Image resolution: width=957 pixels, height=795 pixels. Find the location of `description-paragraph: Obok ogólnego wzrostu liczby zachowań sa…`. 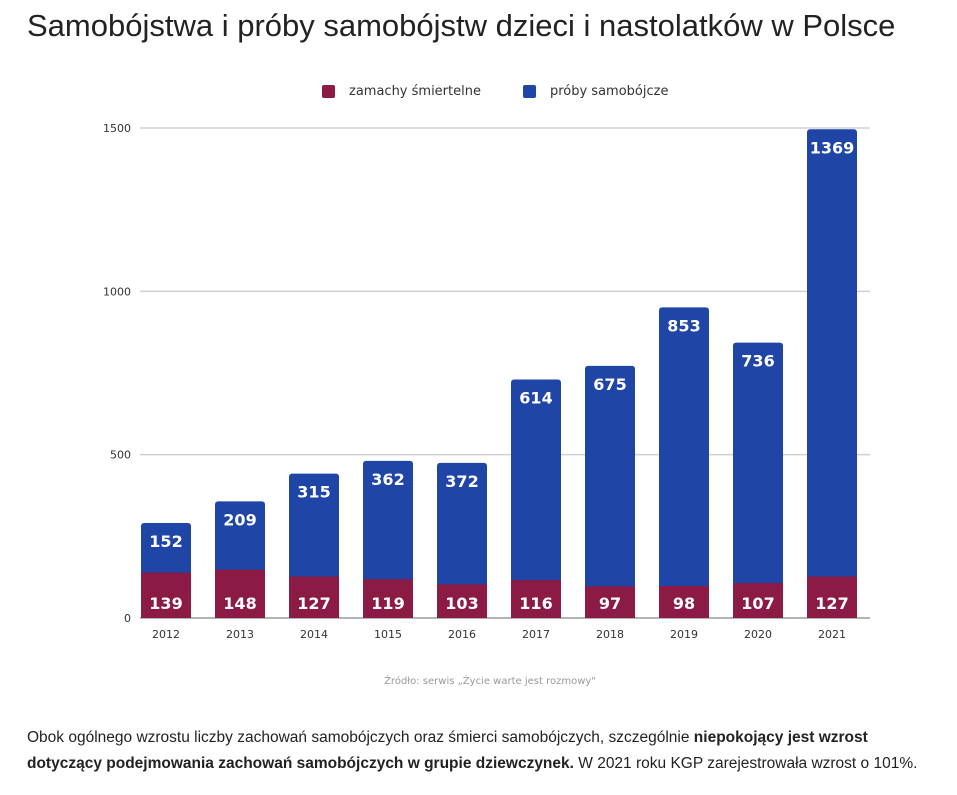

description-paragraph: Obok ogólnego wzrostu liczby zachowań sa… is located at coordinates (484, 751).